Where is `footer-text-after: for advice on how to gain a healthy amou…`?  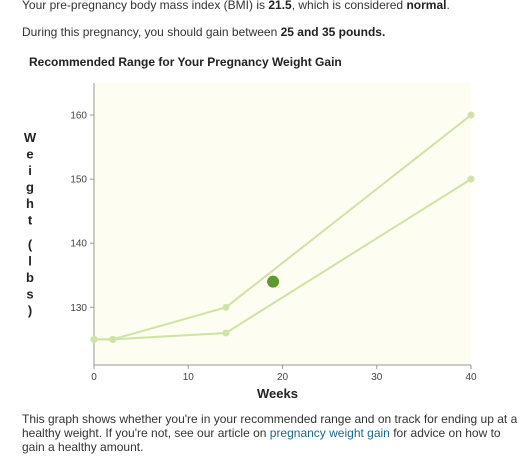 footer-text-after: for advice on how to gain a healthy amou… is located at coordinates (261, 440).